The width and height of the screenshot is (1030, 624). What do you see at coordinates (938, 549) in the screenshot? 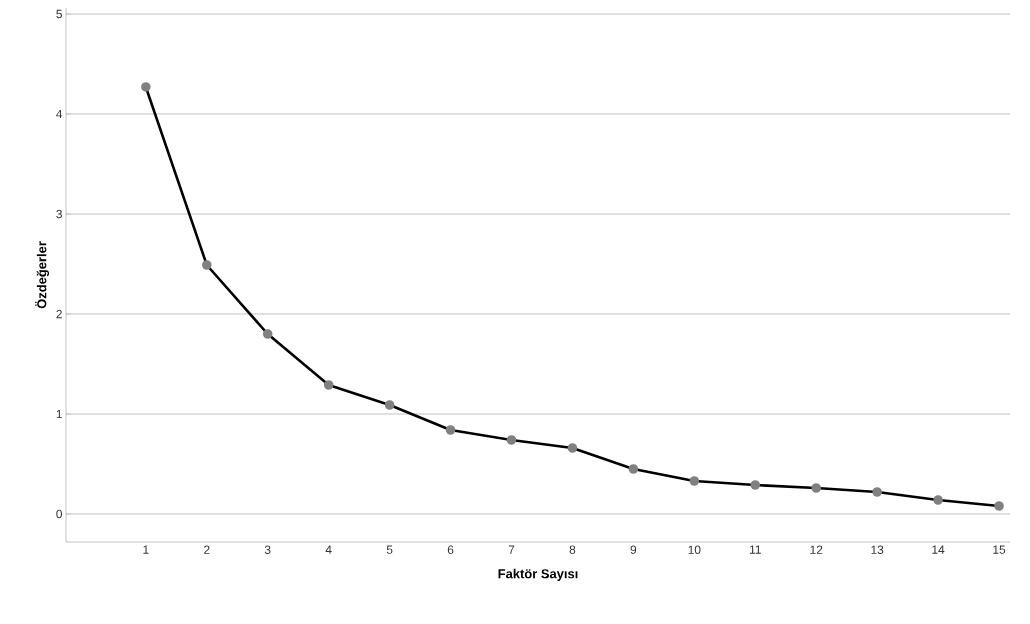
I see `x-tick-label: 14` at bounding box center [938, 549].